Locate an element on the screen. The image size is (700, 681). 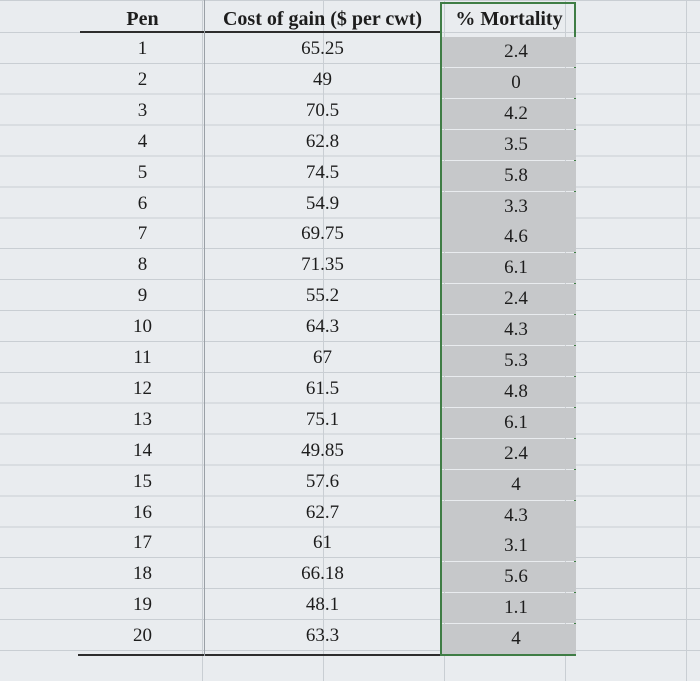
pen-cell: 7 is located at coordinates (142, 234).